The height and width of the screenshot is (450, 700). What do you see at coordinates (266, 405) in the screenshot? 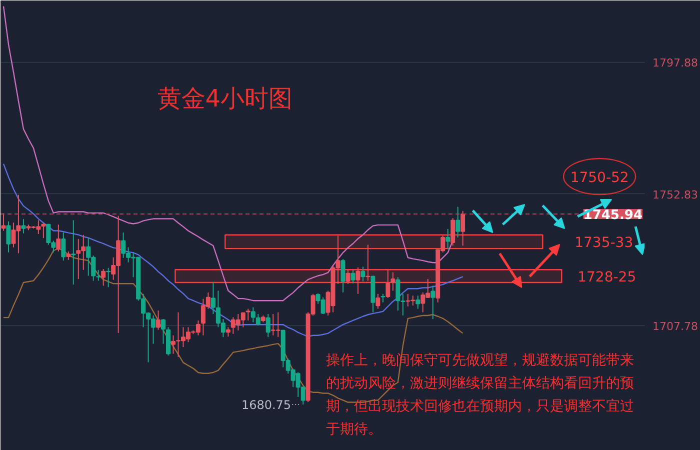
I see `annotation: 1680.75` at bounding box center [266, 405].